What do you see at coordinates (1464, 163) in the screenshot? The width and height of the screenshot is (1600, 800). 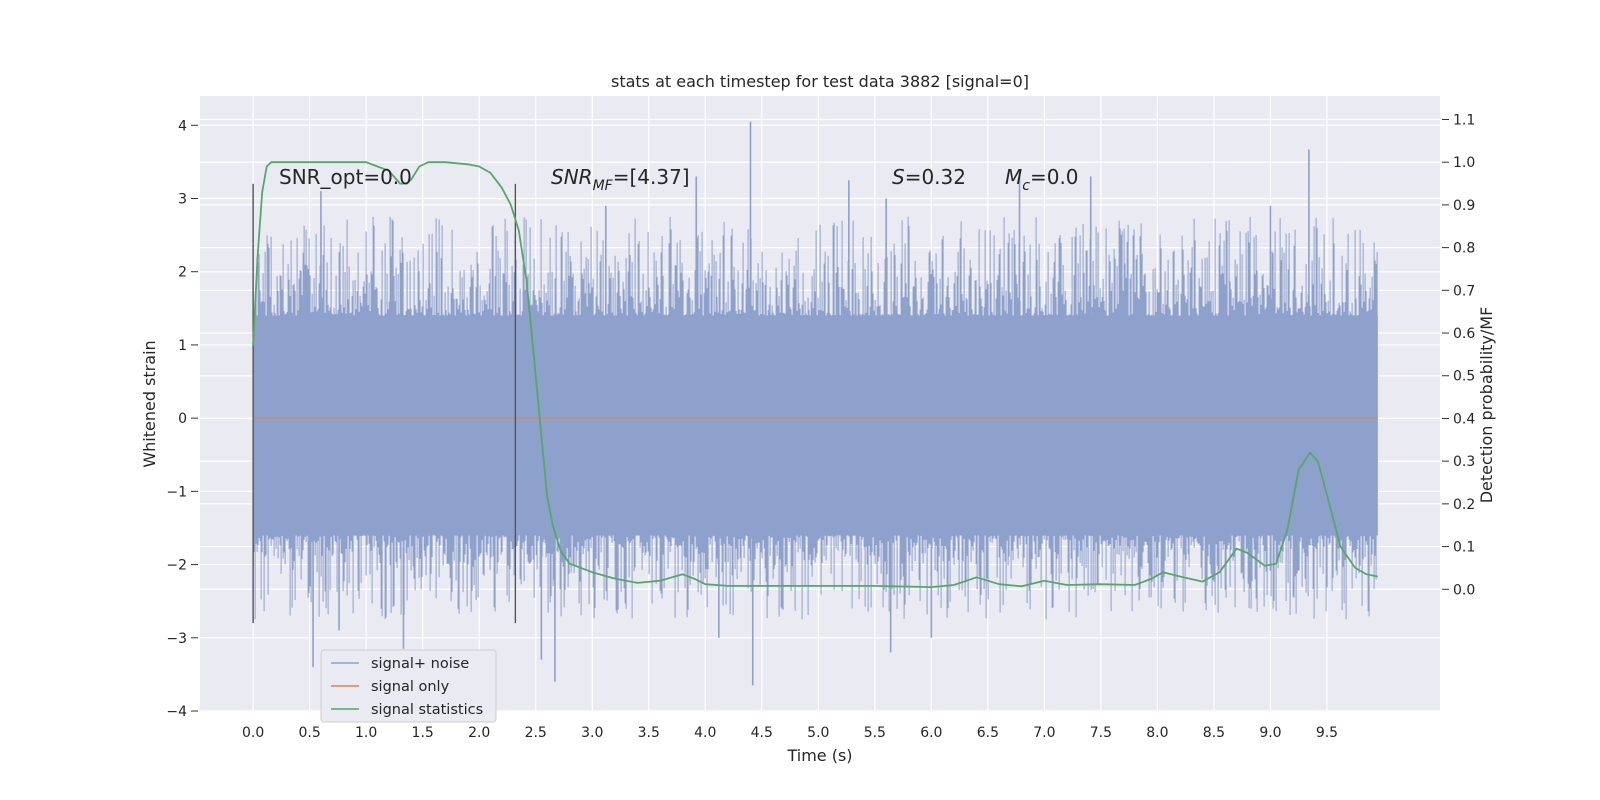 I see `y2-tick-label: 1.0` at bounding box center [1464, 163].